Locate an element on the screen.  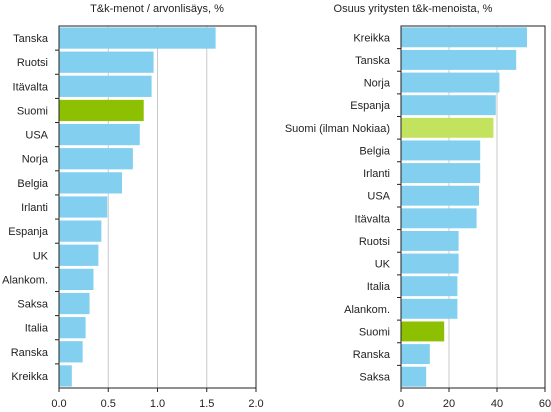
right-category-label: USA is located at coordinates (378, 197).